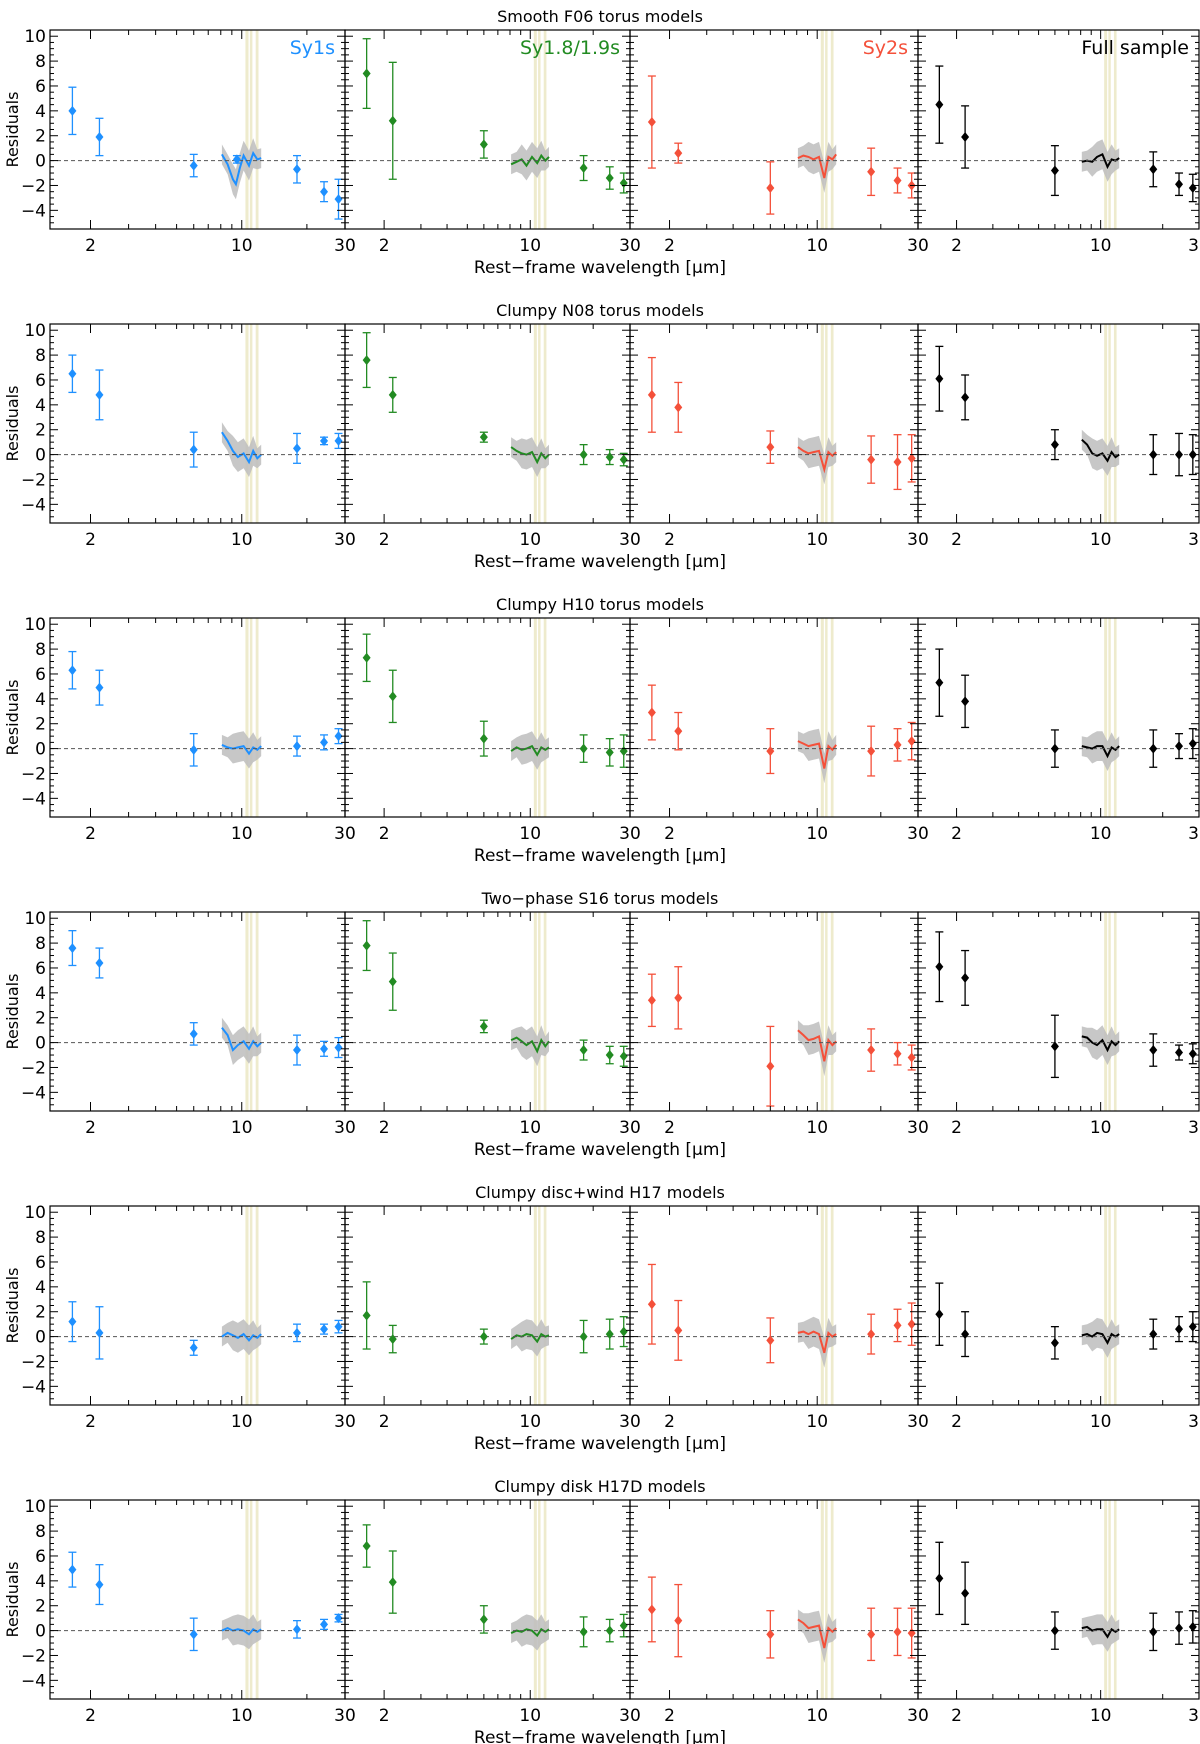 This screenshot has width=1200, height=1744. Describe the element at coordinates (600, 16) in the screenshot. I see `row-title: Smooth F06 torus models` at that location.